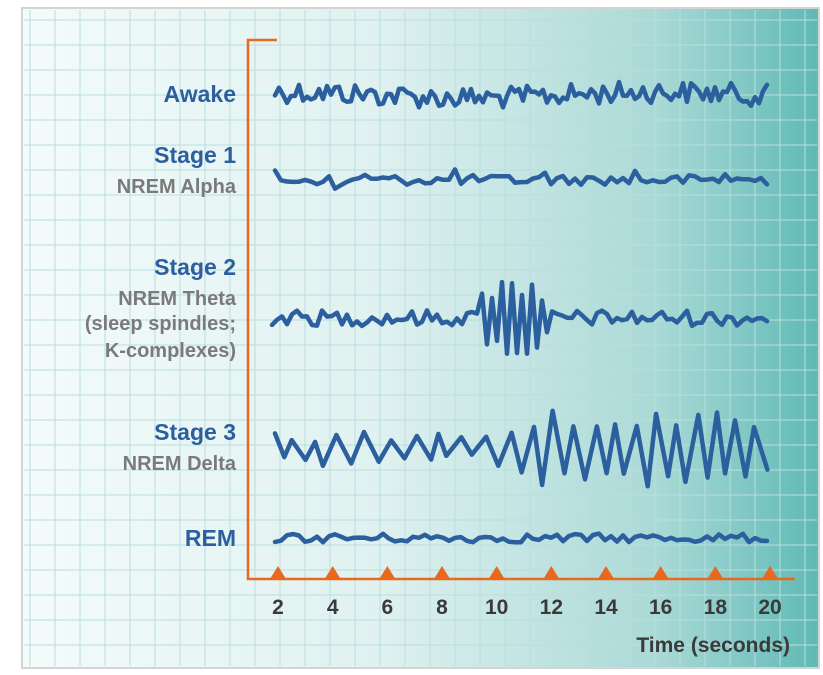  I want to click on stage-label: Awake, so click(200, 94).